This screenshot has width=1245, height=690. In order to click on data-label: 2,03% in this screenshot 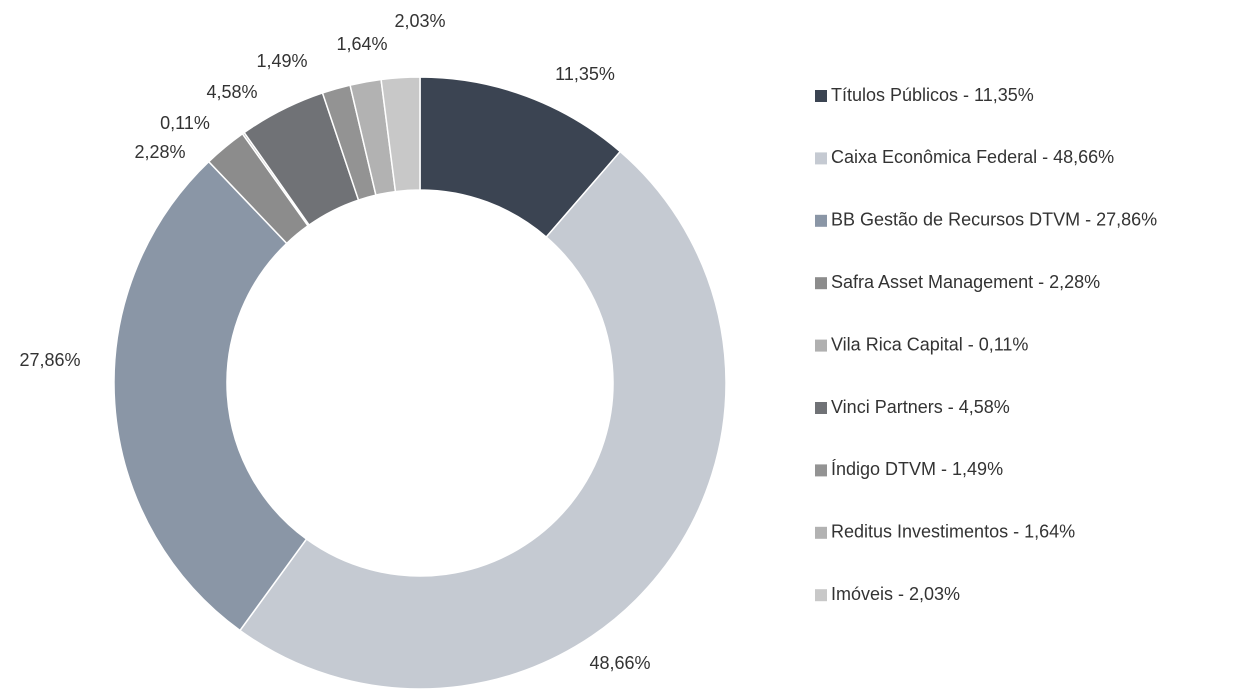, I will do `click(419, 21)`.